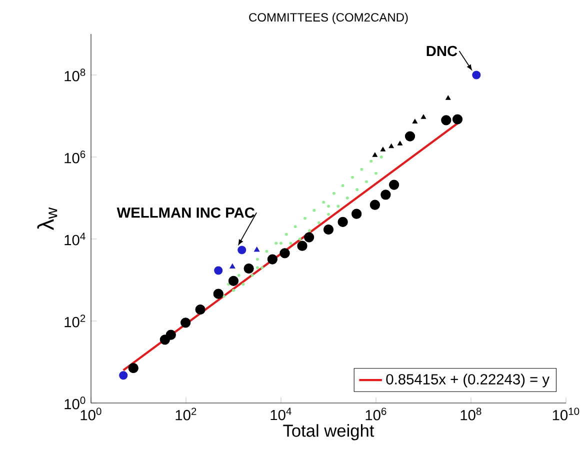 The image size is (582, 457). Describe the element at coordinates (75, 403) in the screenshot. I see `y-tick-label: 10$^{0}$` at that location.